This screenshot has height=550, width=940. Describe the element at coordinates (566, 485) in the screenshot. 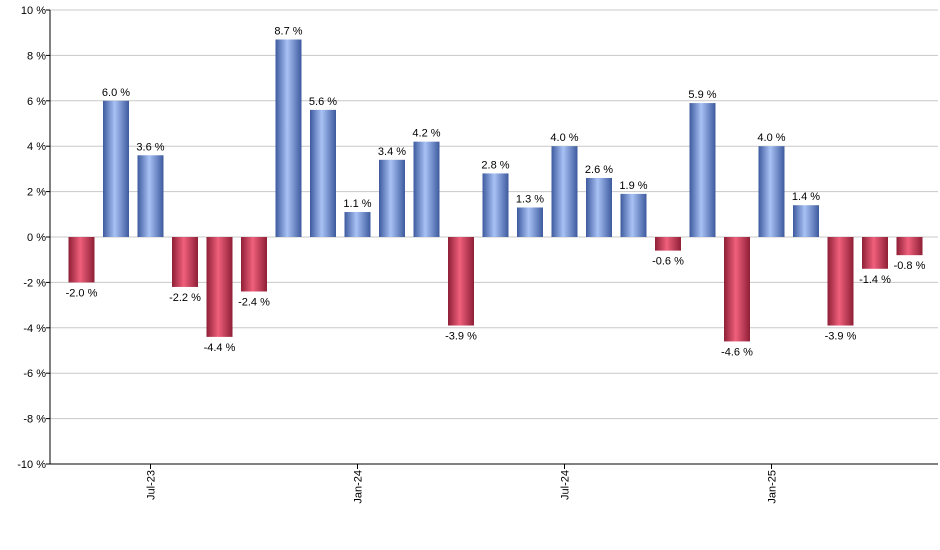

I see `x-tick-label: Jul-24` at that location.